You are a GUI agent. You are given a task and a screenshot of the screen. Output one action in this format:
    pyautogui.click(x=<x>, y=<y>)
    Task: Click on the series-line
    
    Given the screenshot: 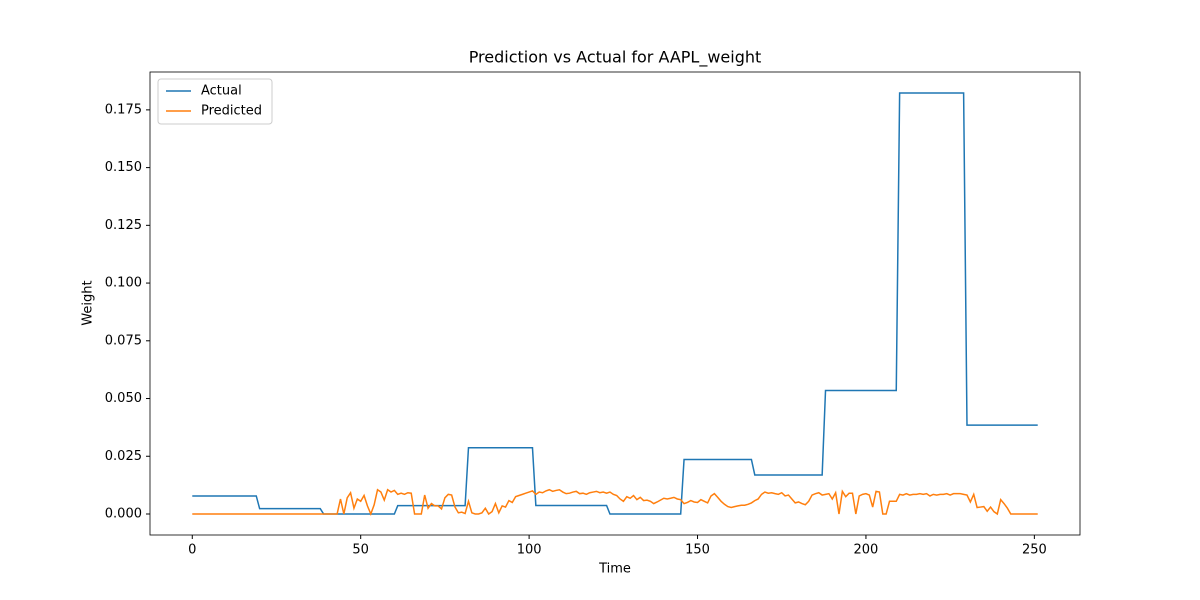 What is the action you would take?
    pyautogui.click(x=615, y=502)
    